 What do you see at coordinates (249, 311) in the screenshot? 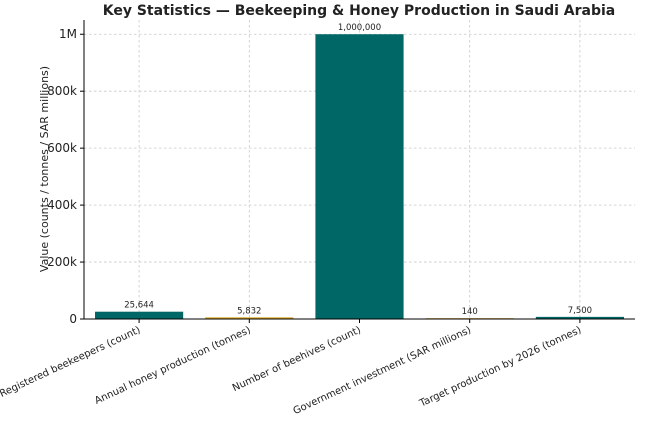
I see `data-label: 5,832` at bounding box center [249, 311].